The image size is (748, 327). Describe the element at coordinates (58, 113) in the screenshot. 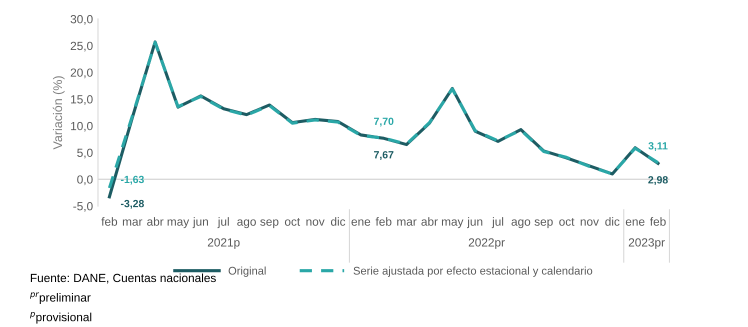

I see `y-axis-title: Variación (%)` at that location.